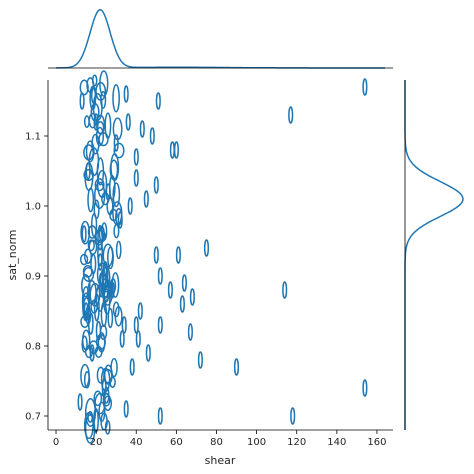 The height and width of the screenshot is (474, 474). I want to click on x-tick-label: 20, so click(96, 442).